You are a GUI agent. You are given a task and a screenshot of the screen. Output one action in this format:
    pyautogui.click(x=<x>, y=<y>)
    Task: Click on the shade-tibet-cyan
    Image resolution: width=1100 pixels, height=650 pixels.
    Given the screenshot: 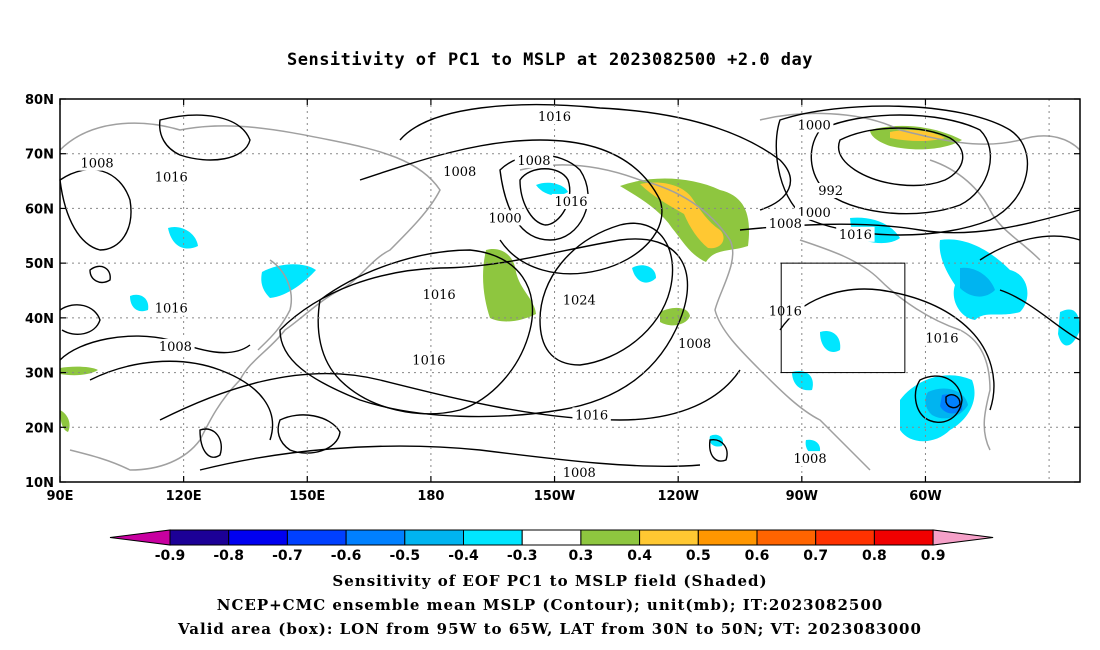 What is the action you would take?
    pyautogui.click(x=139, y=303)
    